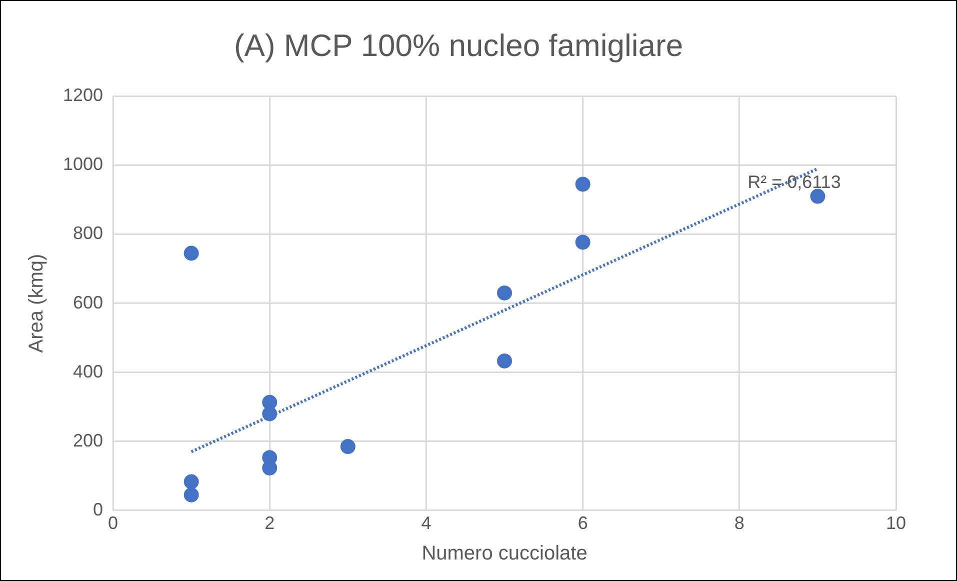  Describe the element at coordinates (426, 523) in the screenshot. I see `x-tick-label: 4` at that location.